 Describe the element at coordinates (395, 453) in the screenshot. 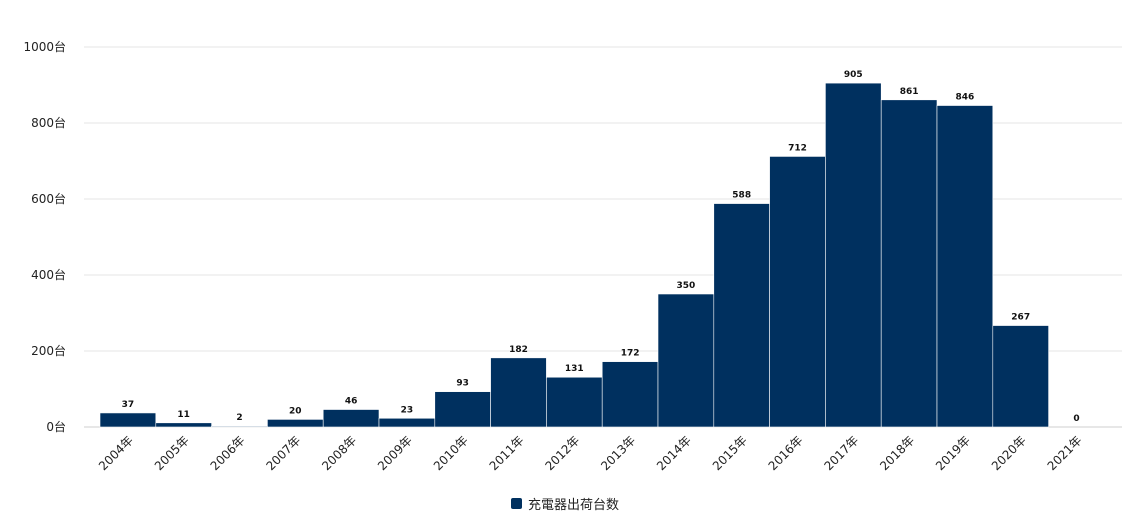

I see `x-tick-label: 2009年` at that location.